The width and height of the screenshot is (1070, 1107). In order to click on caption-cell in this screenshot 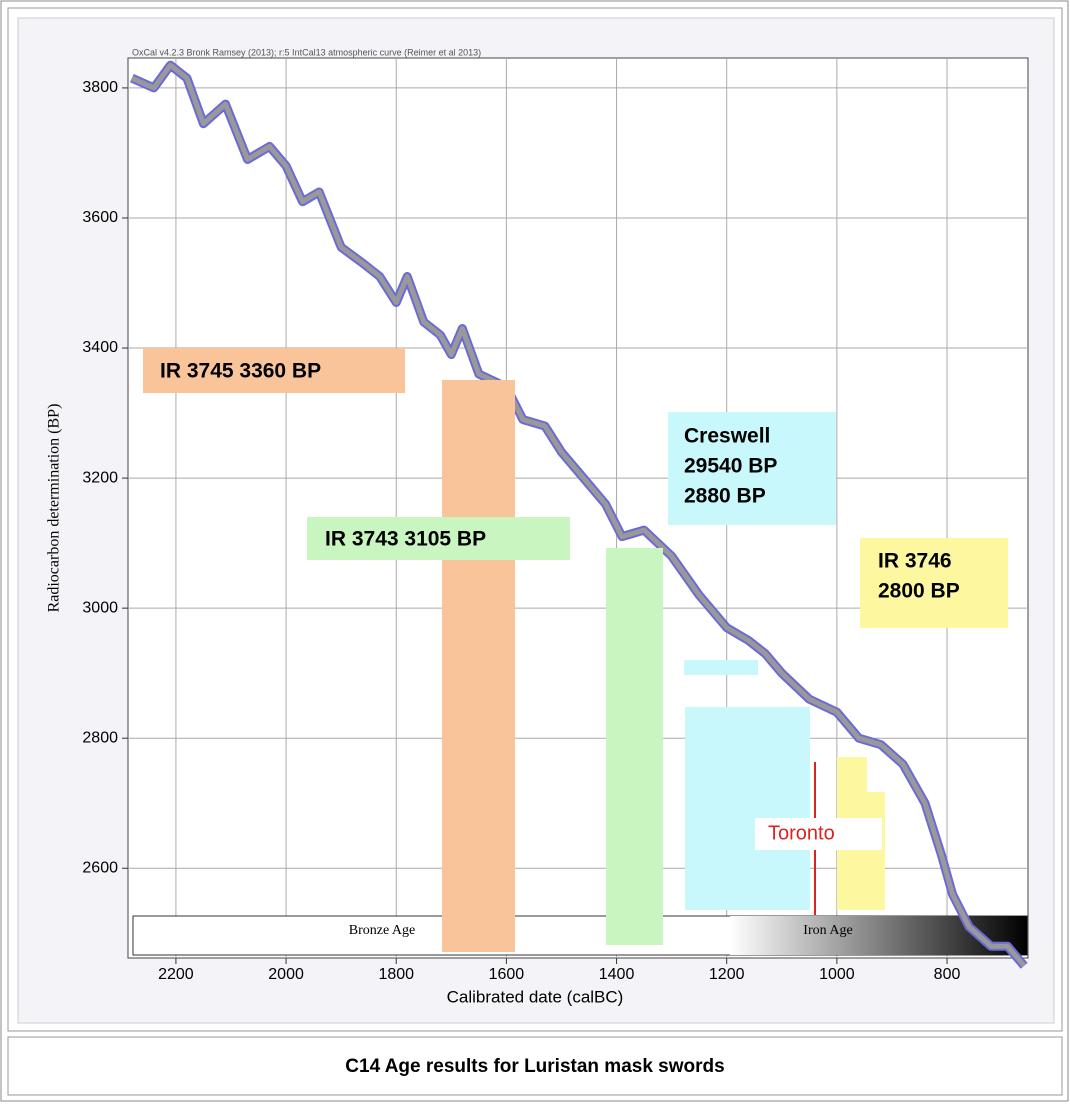, I will do `click(535, 1066)`.